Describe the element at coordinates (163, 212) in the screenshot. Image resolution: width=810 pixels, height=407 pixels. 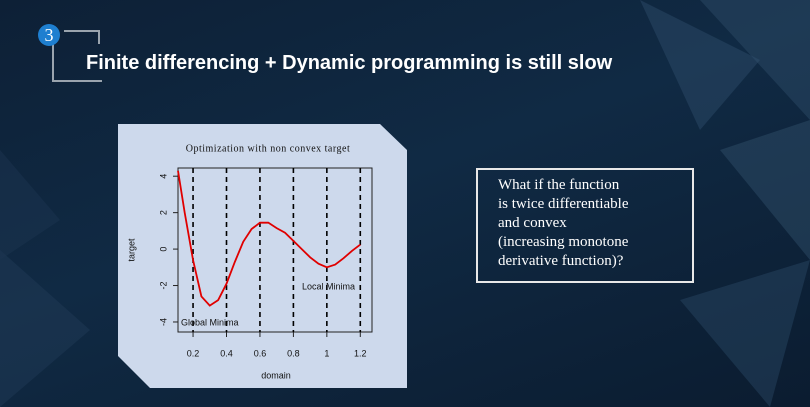
I see `y-tick-label: 2` at that location.